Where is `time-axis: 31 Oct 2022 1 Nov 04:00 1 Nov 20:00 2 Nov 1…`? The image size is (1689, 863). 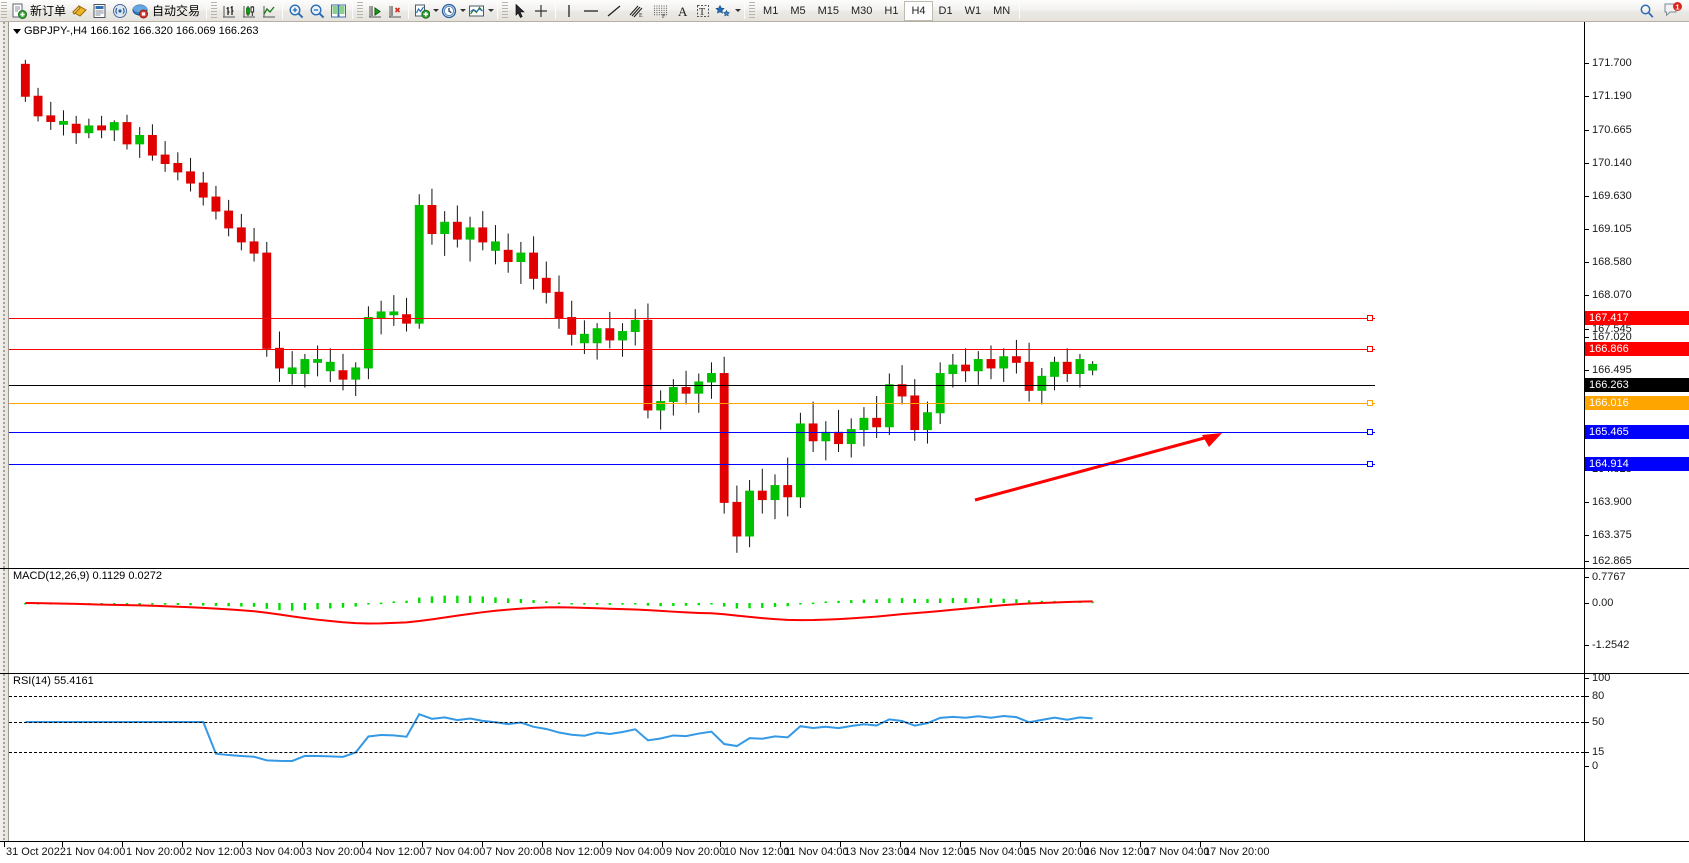 time-axis: 31 Oct 2022 1 Nov 04:00 1 Nov 20:00 2 Nov 1… is located at coordinates (844, 852).